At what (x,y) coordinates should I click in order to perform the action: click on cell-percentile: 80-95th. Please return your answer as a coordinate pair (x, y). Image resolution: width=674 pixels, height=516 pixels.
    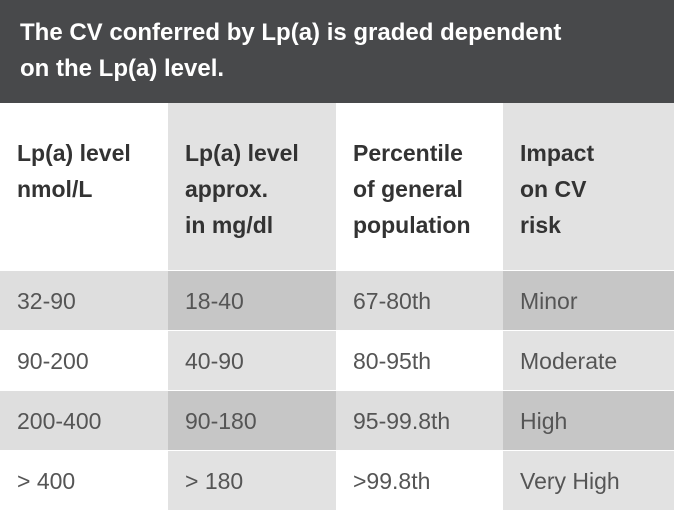
    Looking at the image, I should click on (419, 360).